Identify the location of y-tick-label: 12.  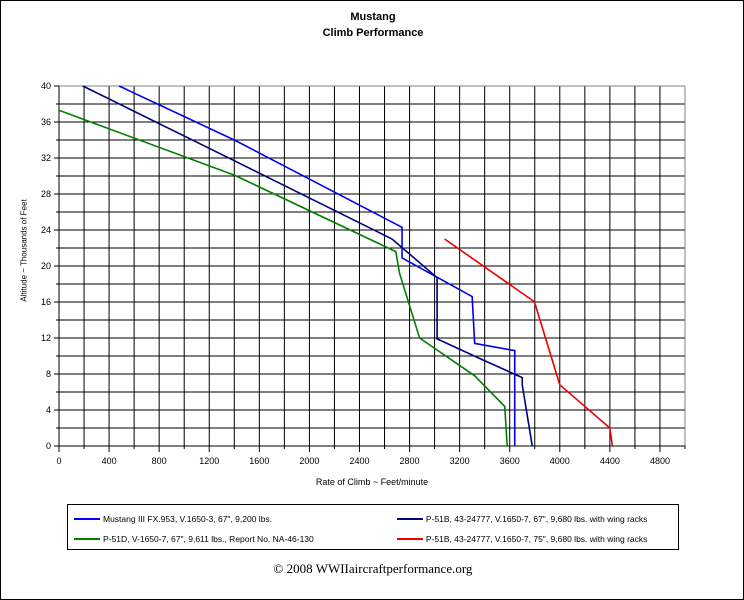
(46, 338).